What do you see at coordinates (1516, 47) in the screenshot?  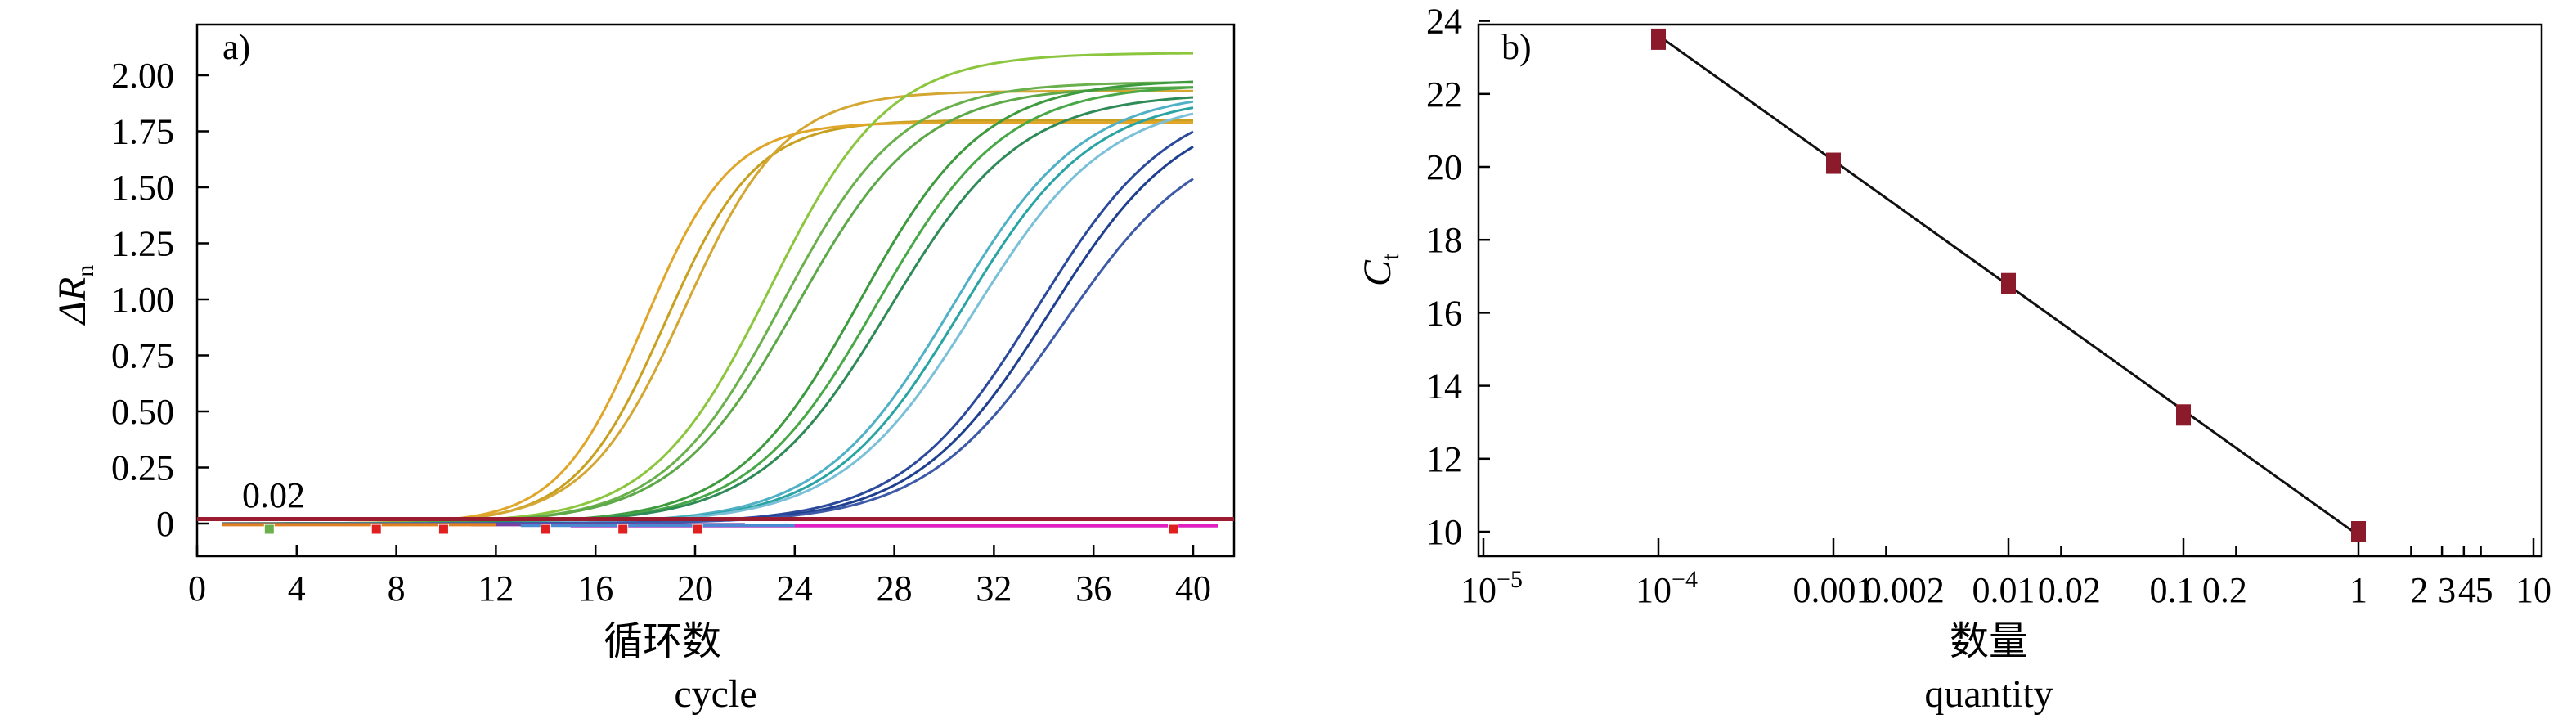 I see `panel-b-label: b)` at bounding box center [1516, 47].